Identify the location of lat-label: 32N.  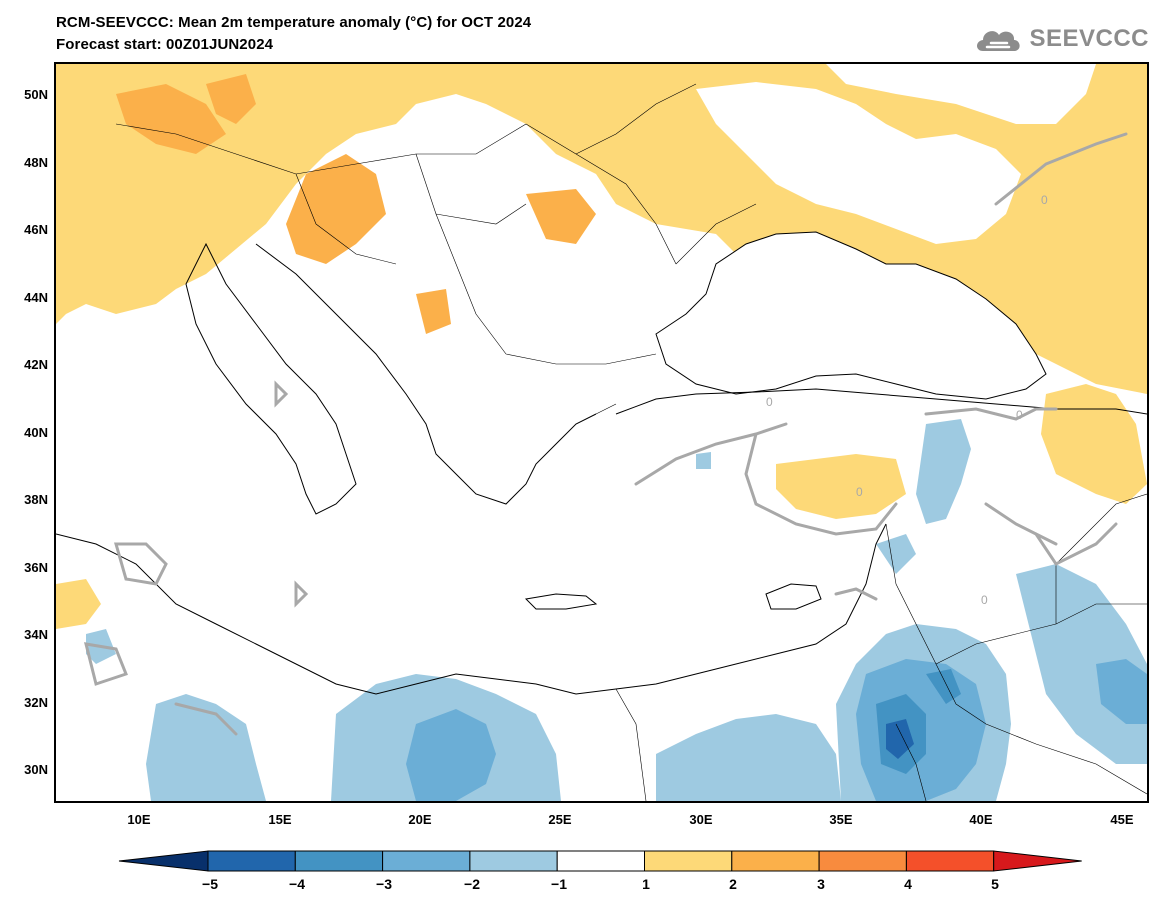
(36, 702).